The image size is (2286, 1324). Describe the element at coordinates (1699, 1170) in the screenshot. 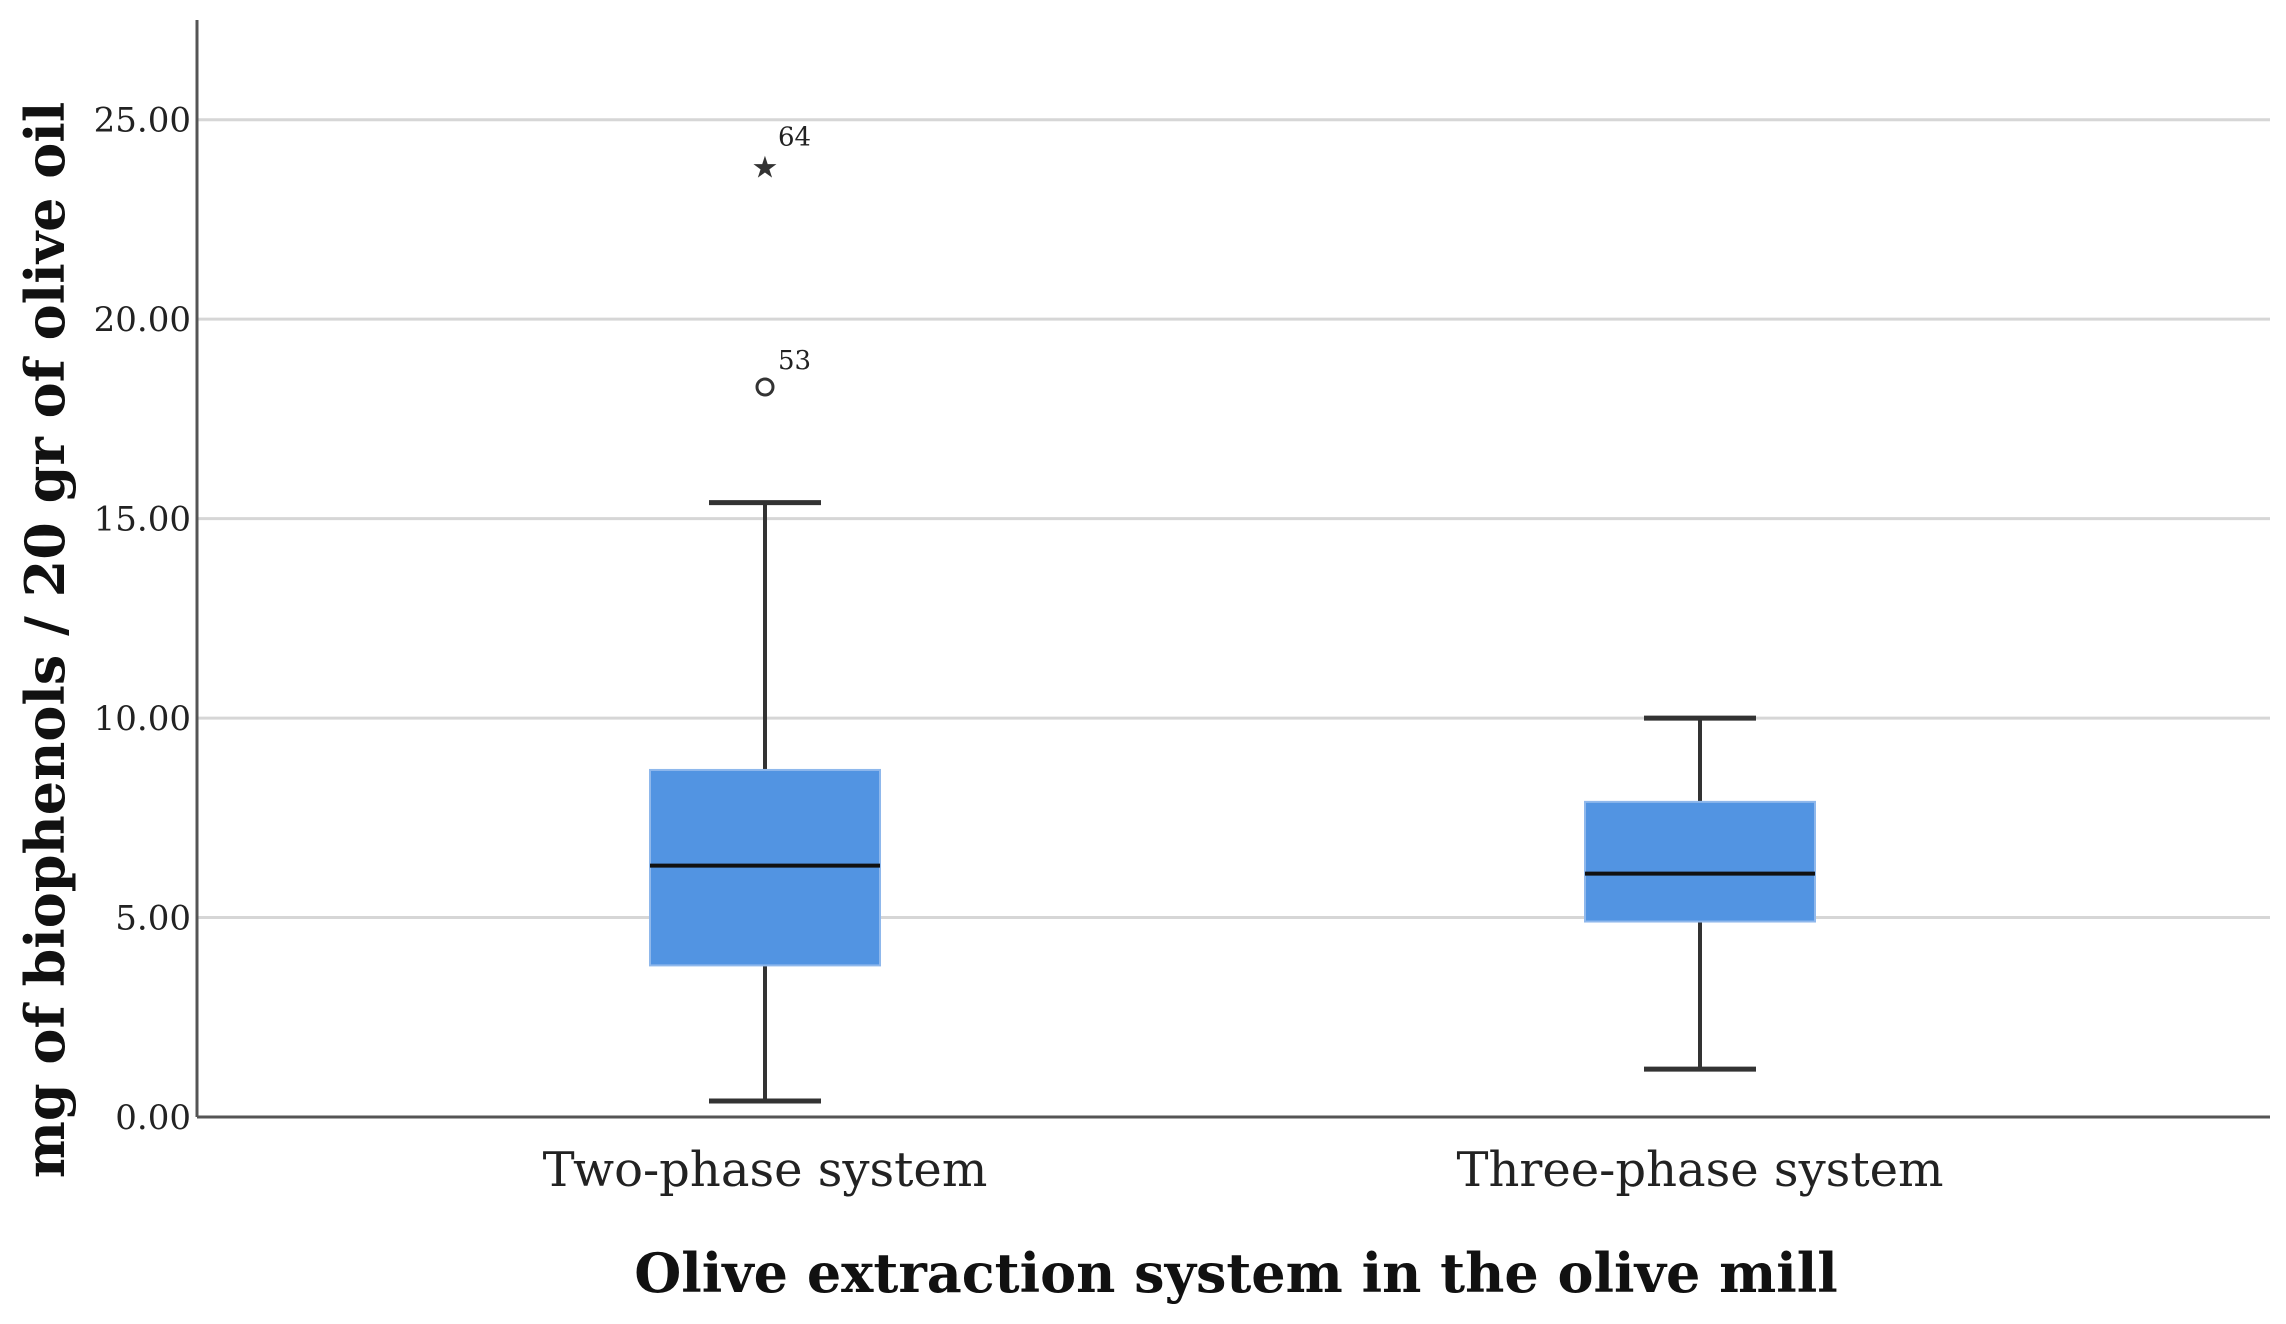

I see `x-tick-label: Three-phase system` at that location.